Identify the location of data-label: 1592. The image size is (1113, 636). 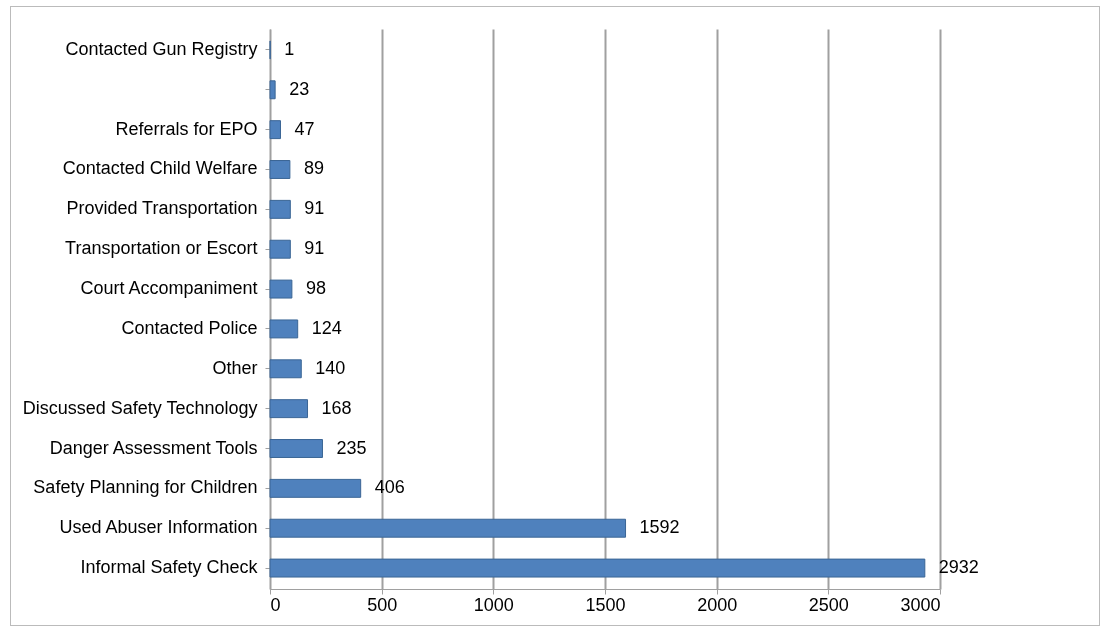
(659, 527).